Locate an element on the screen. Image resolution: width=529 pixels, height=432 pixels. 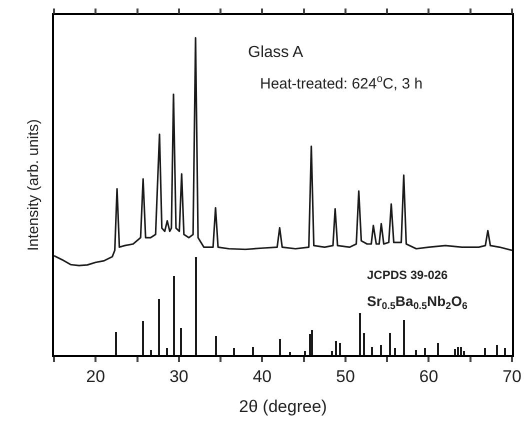
x-tick-label: 50 is located at coordinates (345, 376).